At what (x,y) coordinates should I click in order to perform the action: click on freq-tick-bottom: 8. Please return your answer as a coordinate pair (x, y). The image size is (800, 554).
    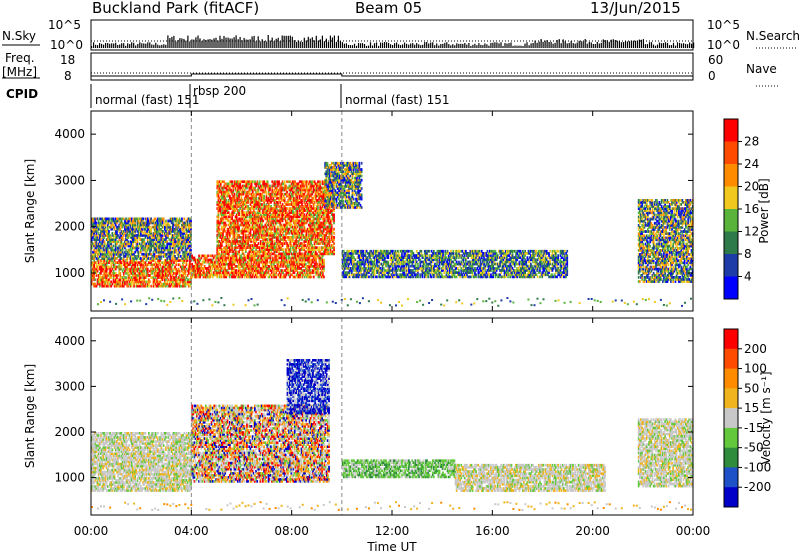
    Looking at the image, I should click on (68, 76).